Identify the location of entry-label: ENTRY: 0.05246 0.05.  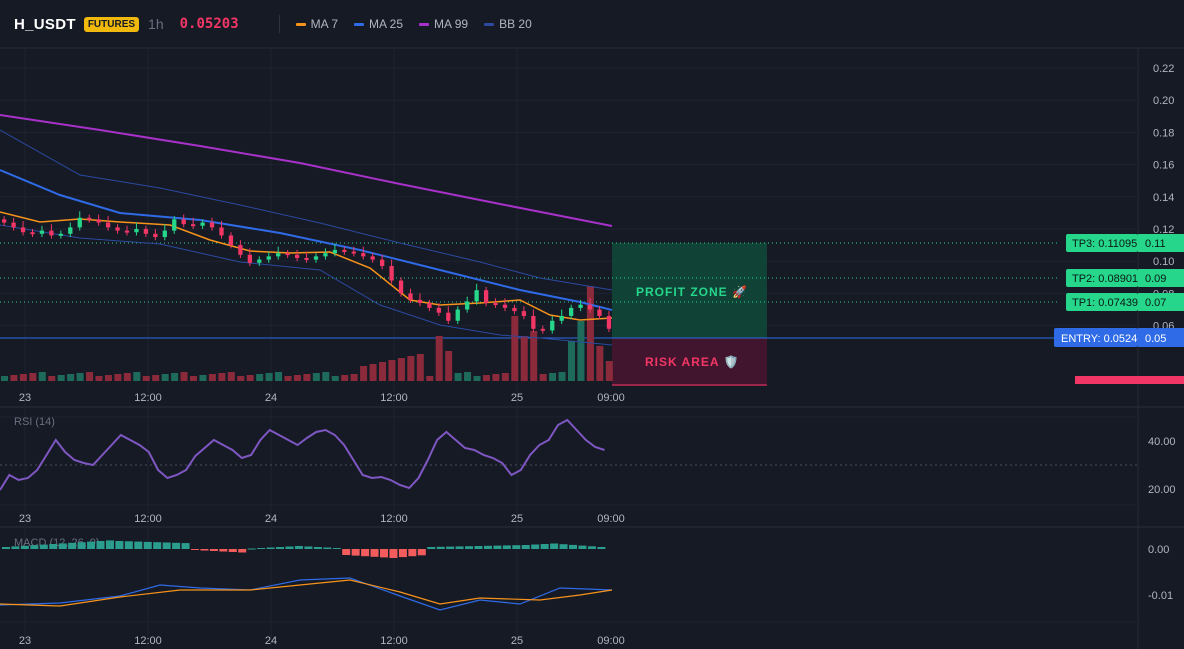
(1119, 337).